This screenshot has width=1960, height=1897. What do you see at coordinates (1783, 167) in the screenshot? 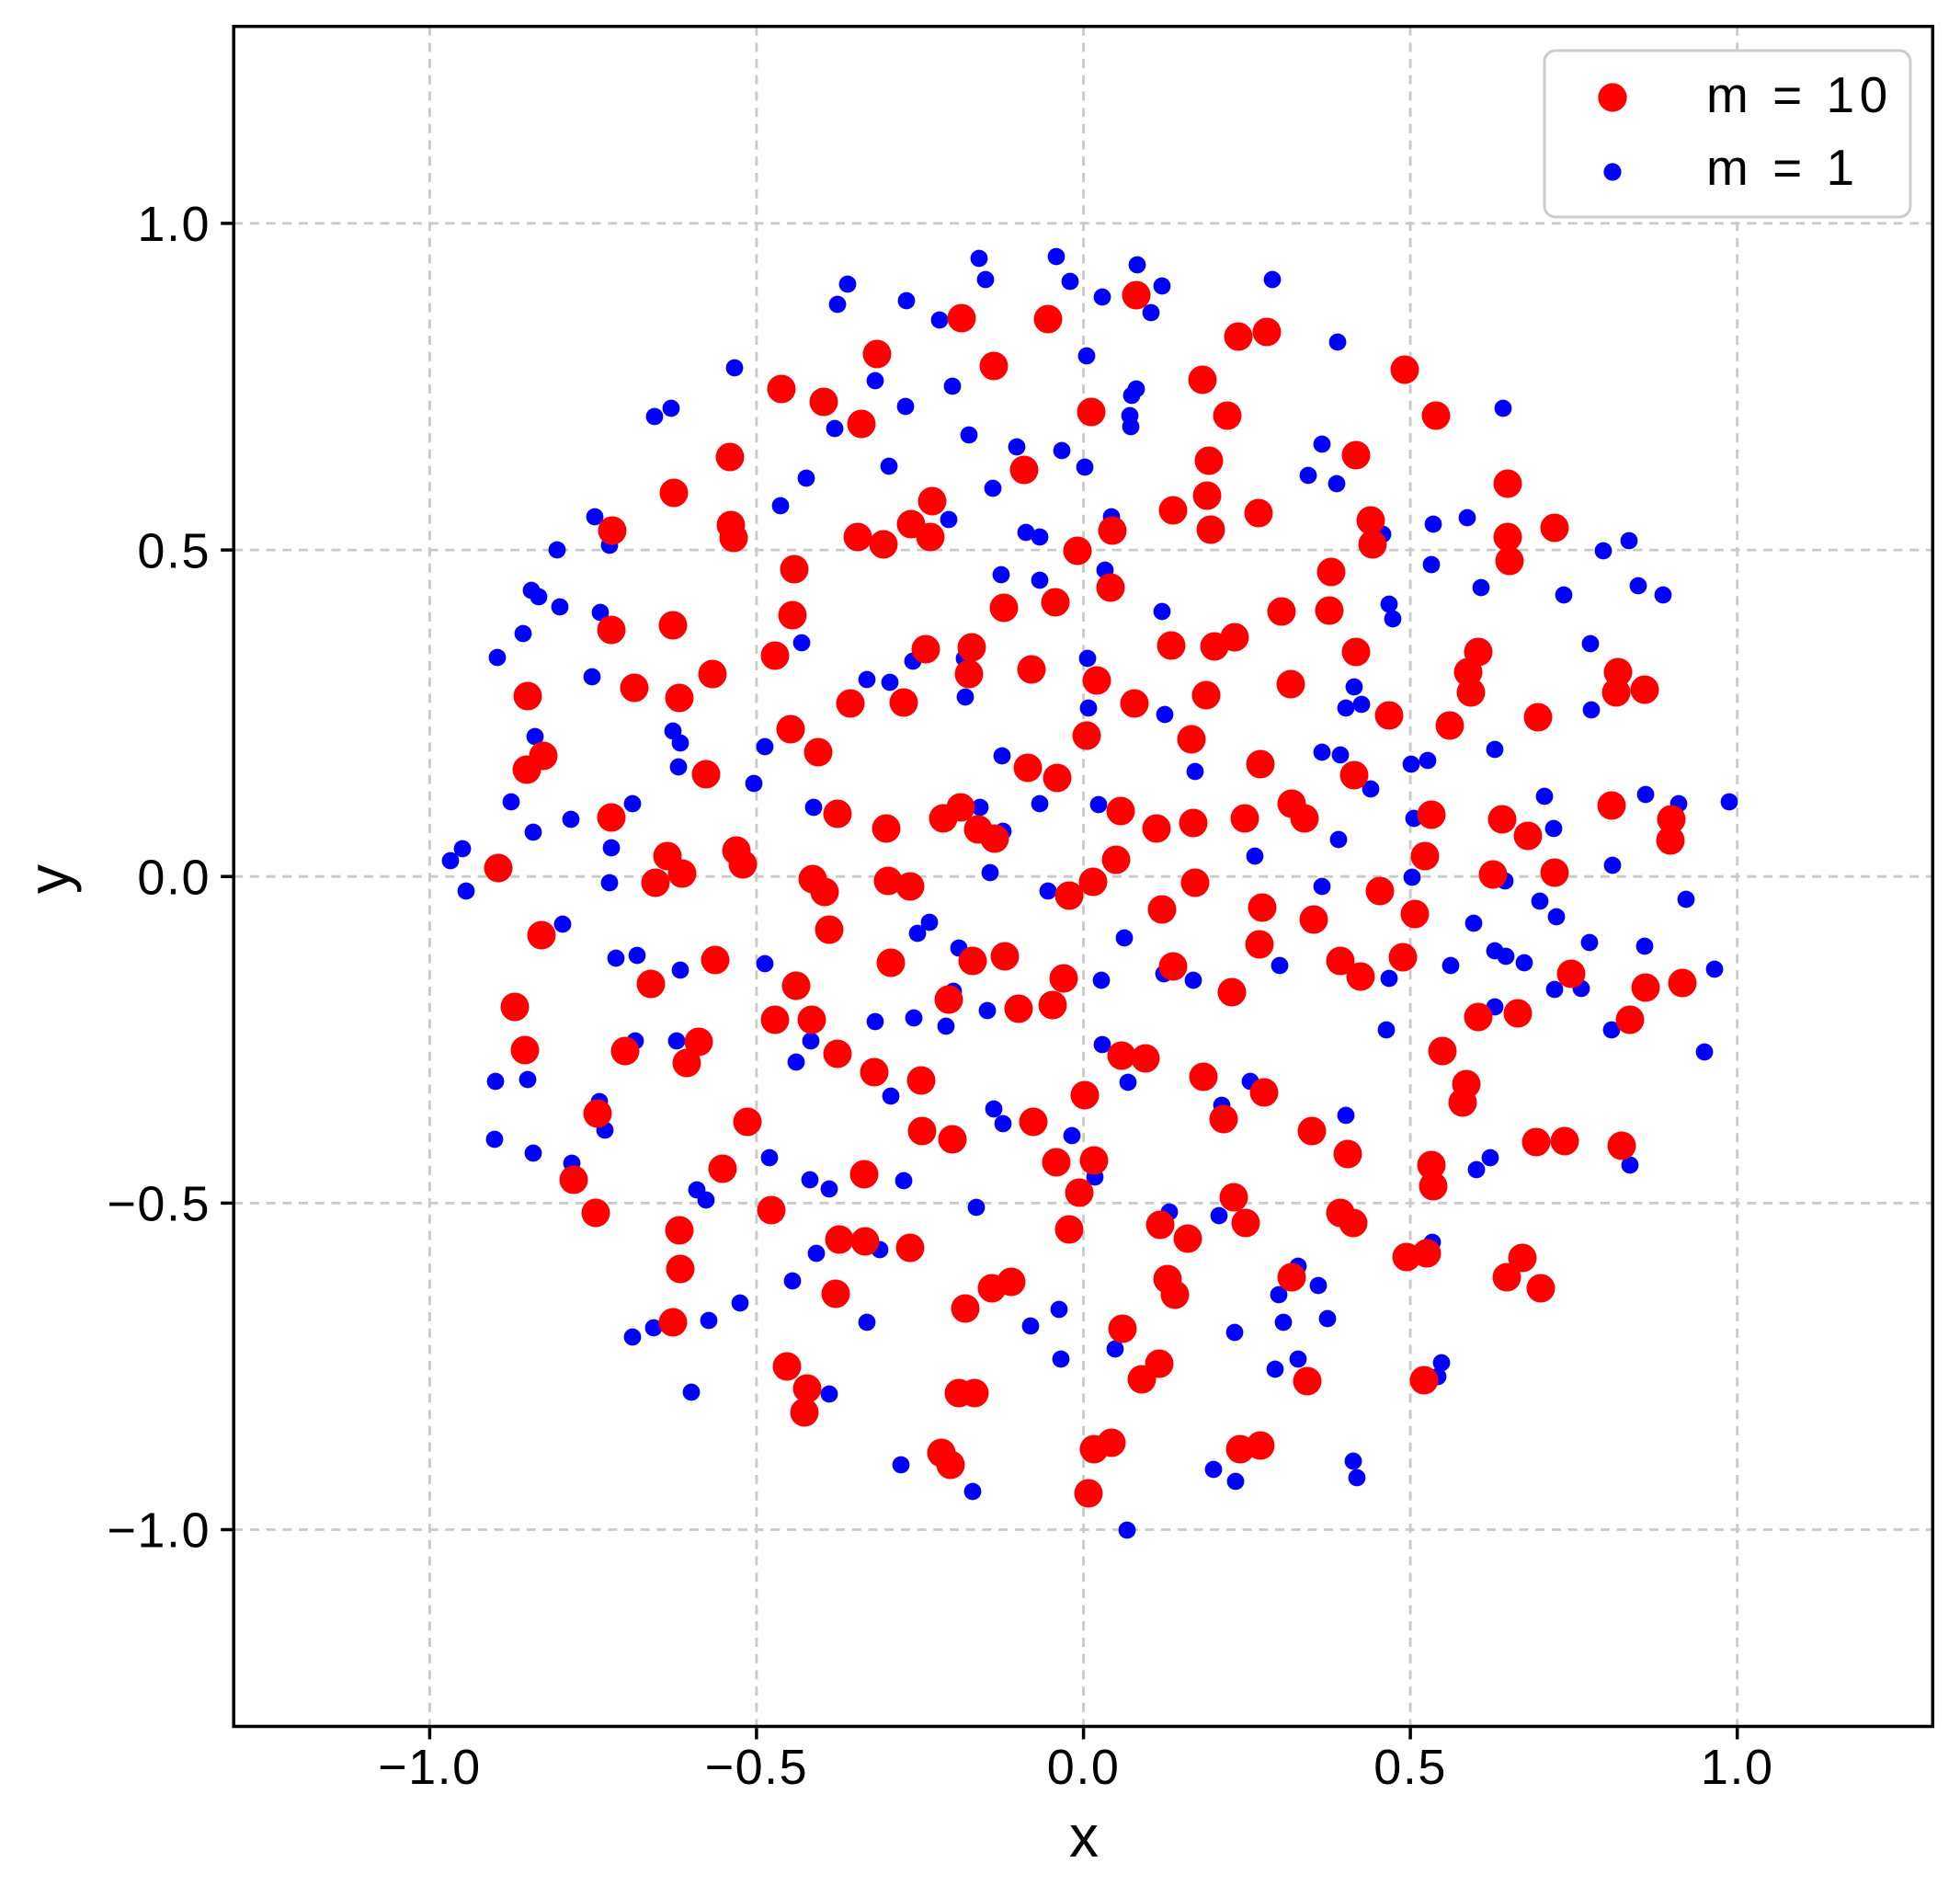
I see `svg-text: m = 1` at bounding box center [1783, 167].